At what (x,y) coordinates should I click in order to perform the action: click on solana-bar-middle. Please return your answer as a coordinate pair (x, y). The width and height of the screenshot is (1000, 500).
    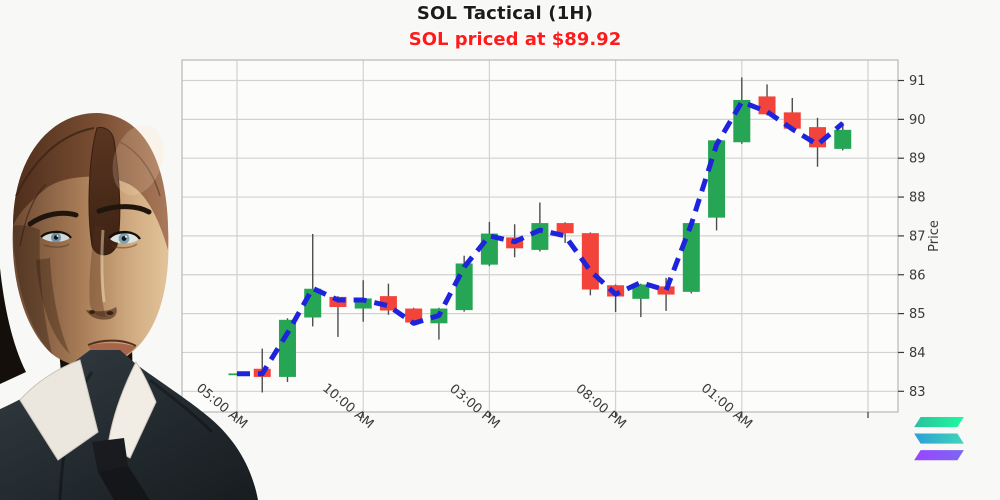
    Looking at the image, I should click on (939, 438).